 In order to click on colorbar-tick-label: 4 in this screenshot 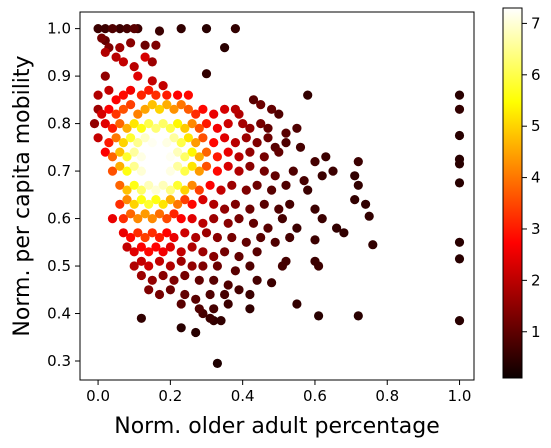, I will do `click(536, 178)`.